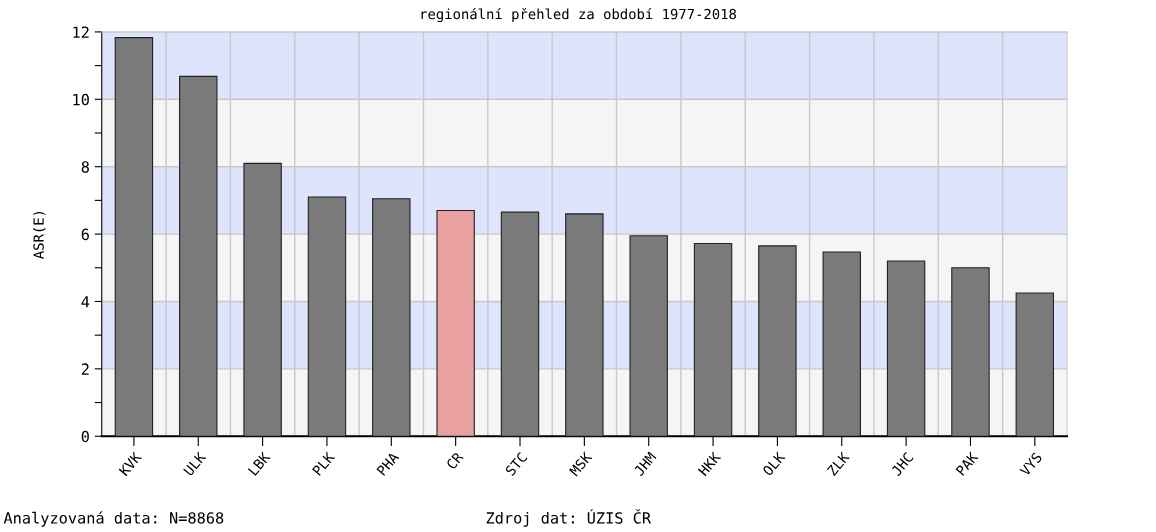 Image resolution: width=1156 pixels, height=532 pixels. I want to click on x-tick-label: VYS, so click(1031, 464).